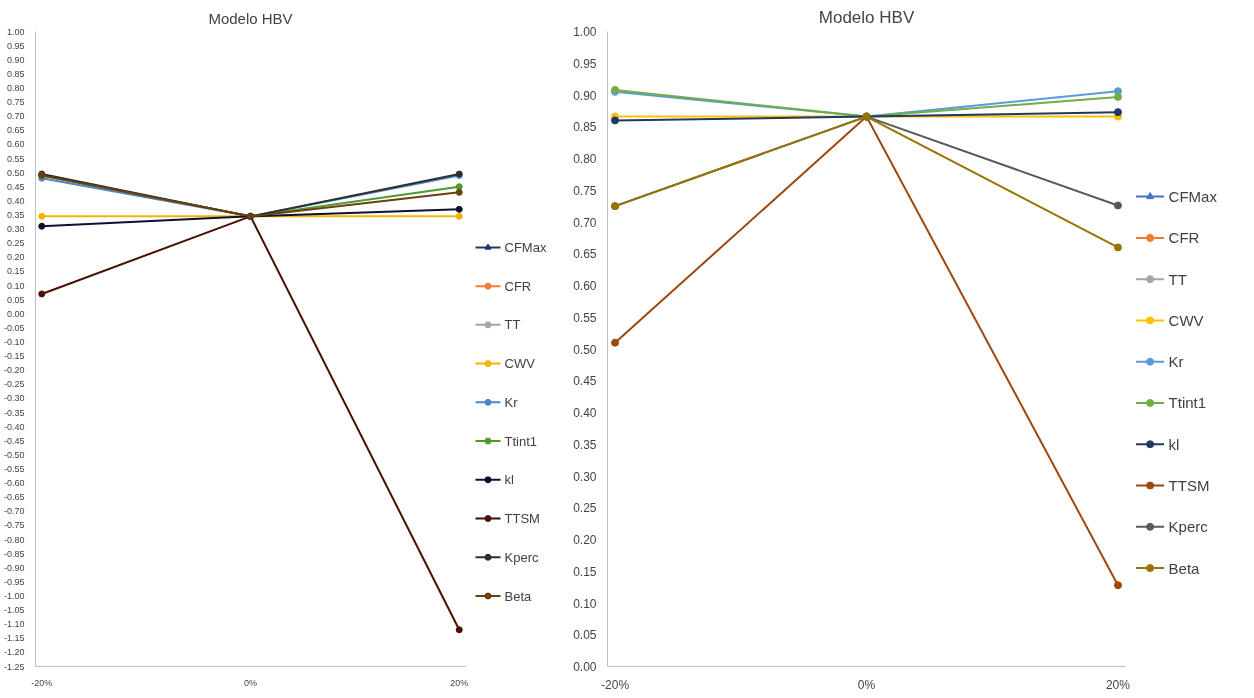  I want to click on y-tick-label: -0.40, so click(14, 426).